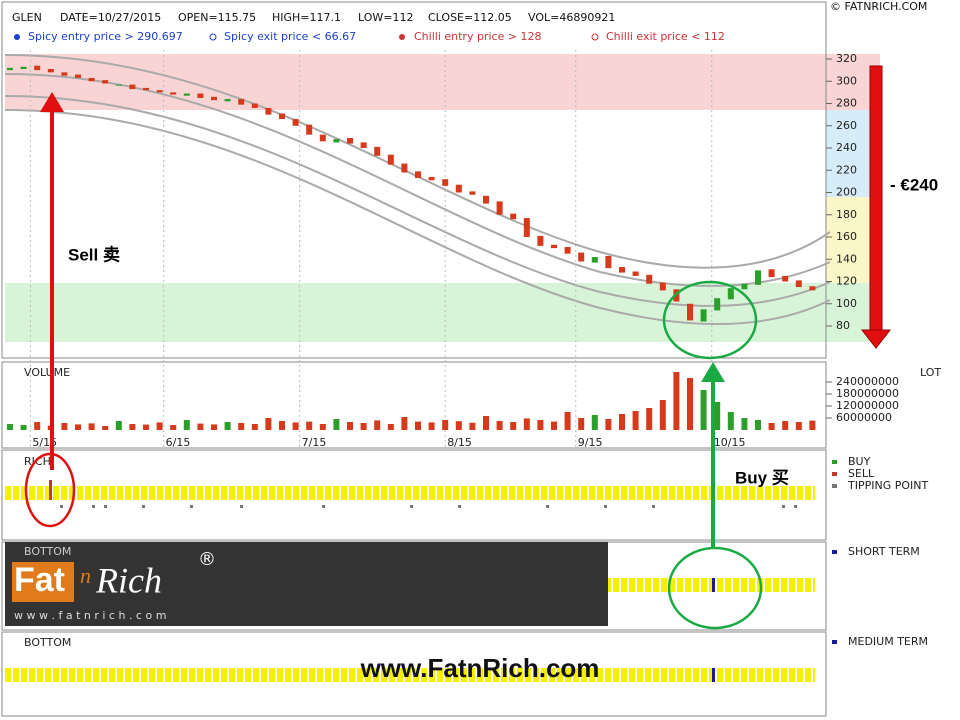  I want to click on legend-item: SELL, so click(861, 473).